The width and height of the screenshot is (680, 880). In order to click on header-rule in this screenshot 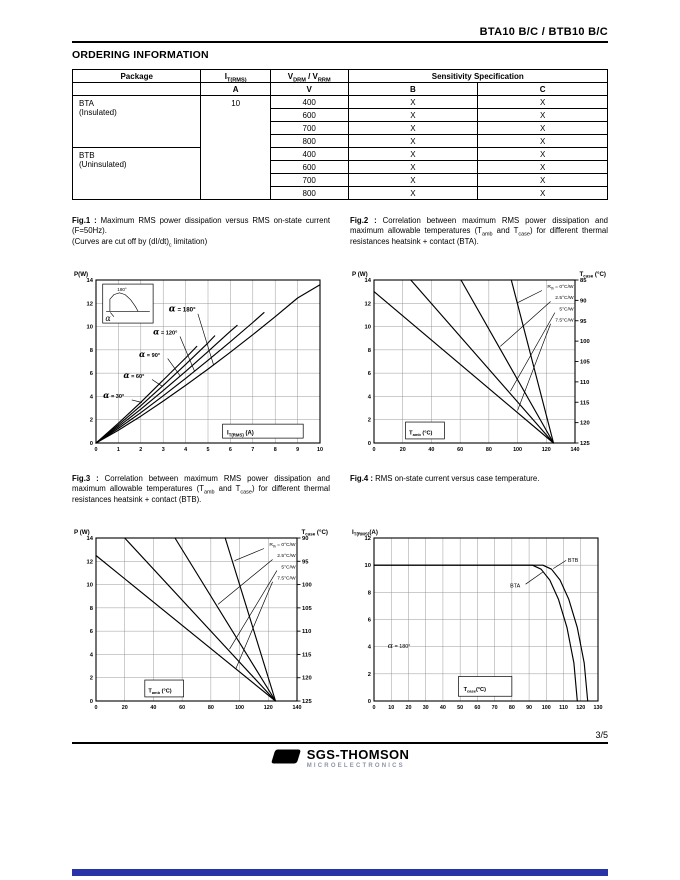, I will do `click(340, 42)`.